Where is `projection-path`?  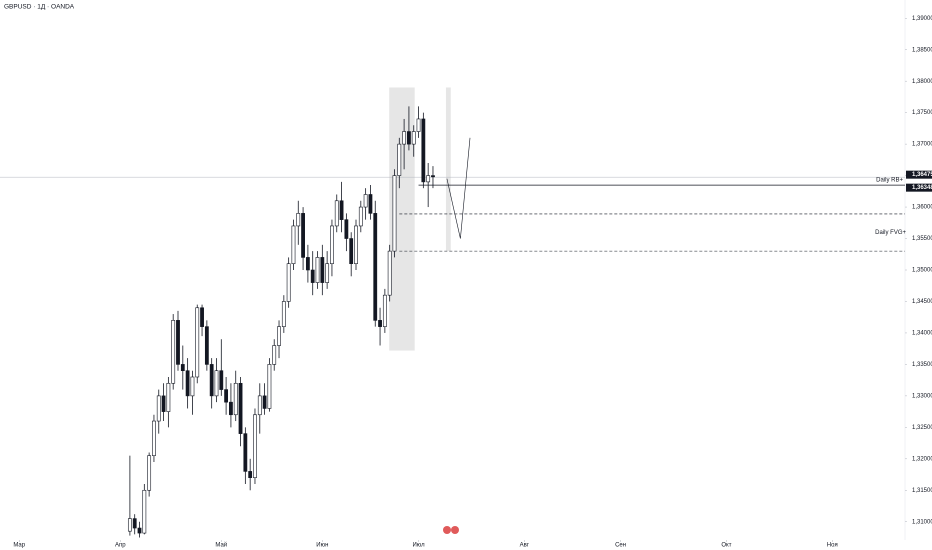
projection-path is located at coordinates (458, 188).